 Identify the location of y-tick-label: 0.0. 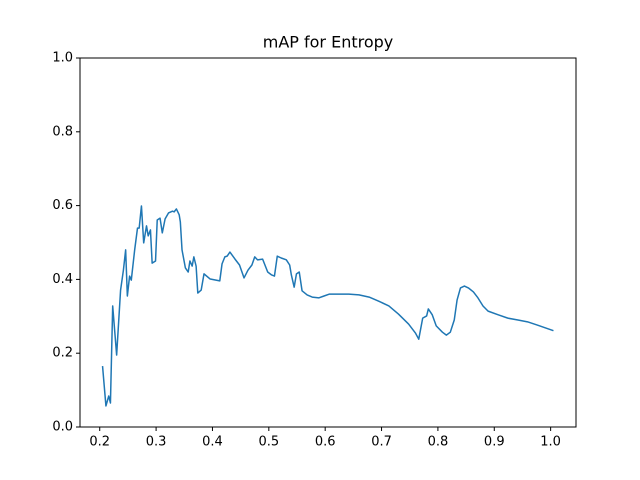
(62, 427).